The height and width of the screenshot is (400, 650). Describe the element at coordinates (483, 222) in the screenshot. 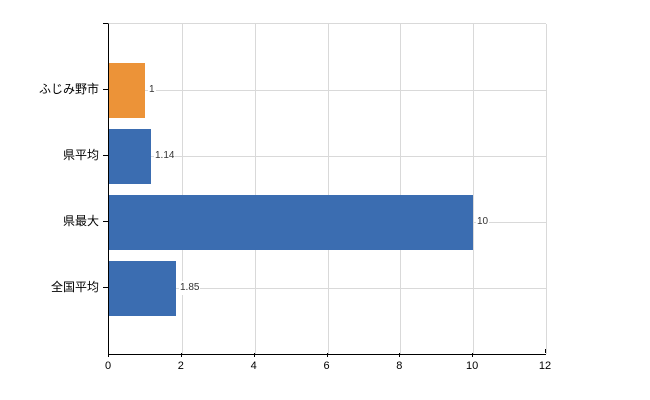

I see `bar-value-label: 10` at that location.